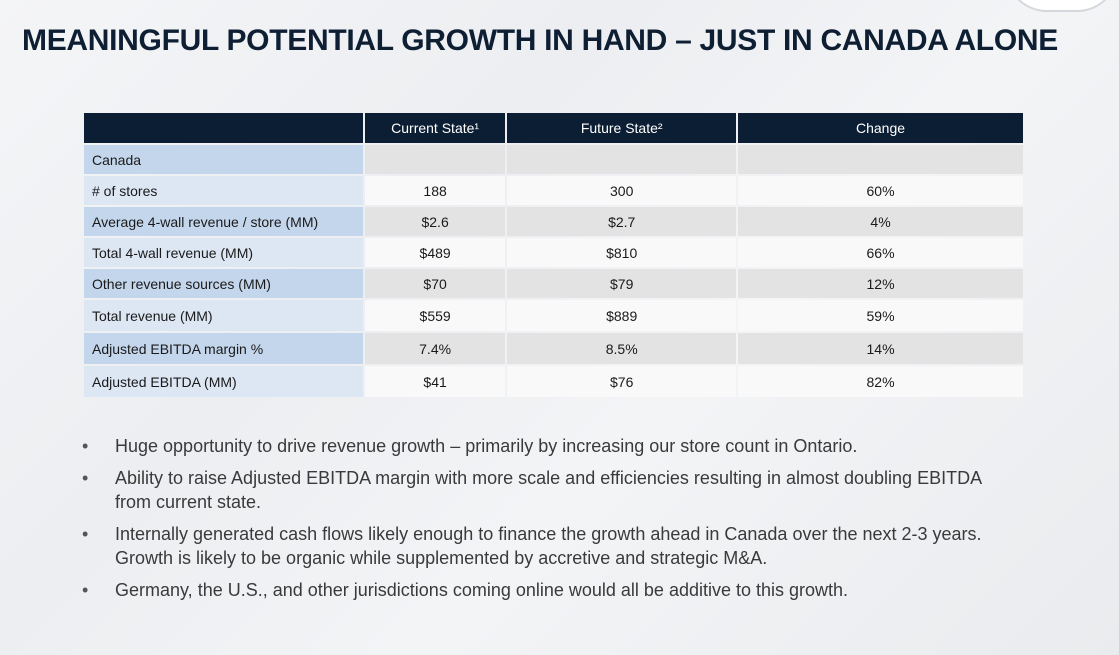 Image resolution: width=1119 pixels, height=655 pixels. I want to click on table-row: Canada, so click(553, 159).